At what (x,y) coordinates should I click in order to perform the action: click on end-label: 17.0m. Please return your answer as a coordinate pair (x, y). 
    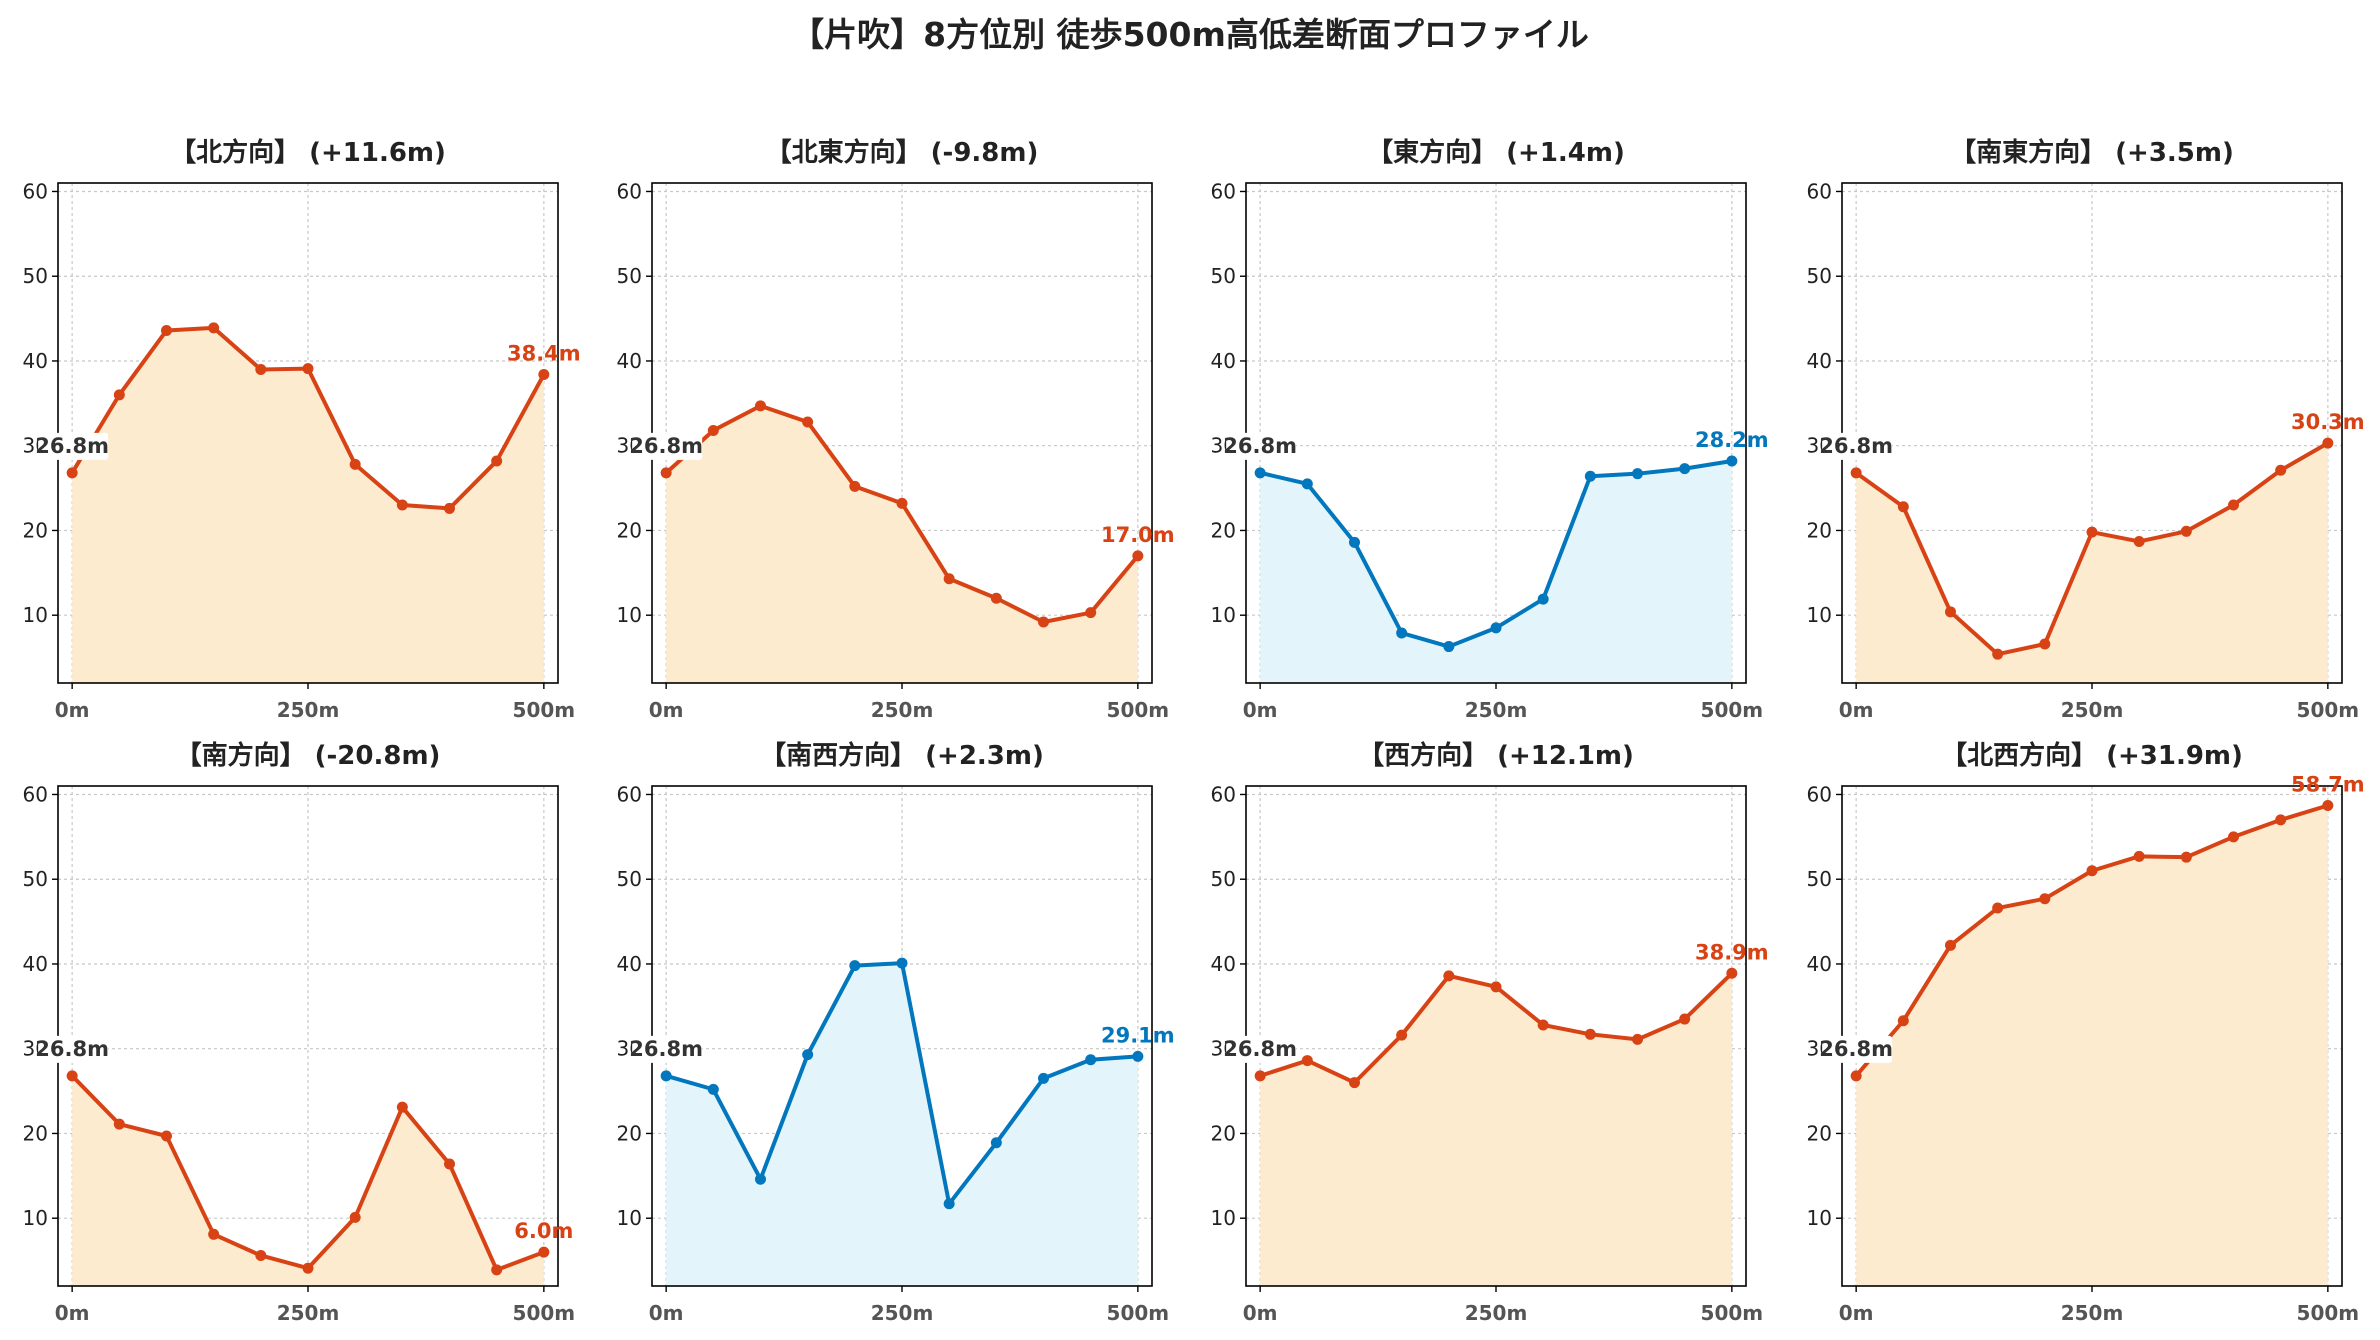
    Looking at the image, I should click on (1138, 535).